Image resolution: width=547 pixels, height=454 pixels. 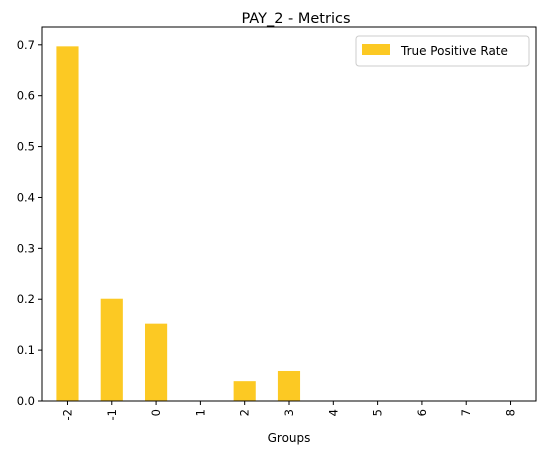 I want to click on x-tick-label: -1, so click(x=112, y=414).